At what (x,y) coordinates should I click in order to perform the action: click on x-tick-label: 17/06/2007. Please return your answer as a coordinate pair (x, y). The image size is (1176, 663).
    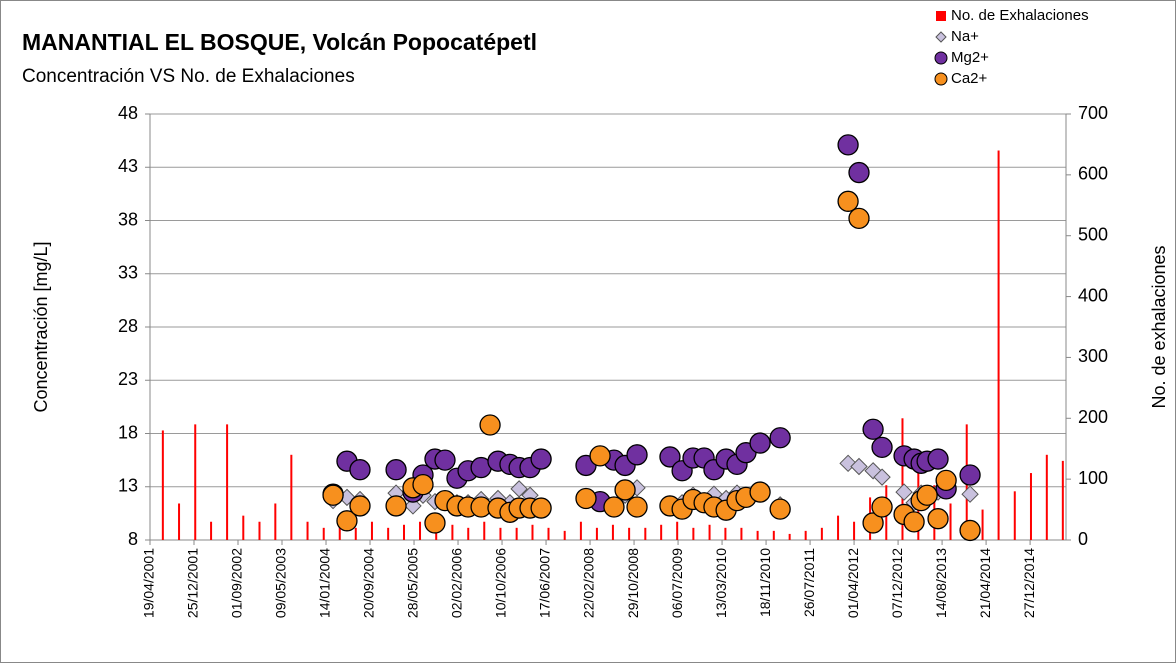
    Looking at the image, I should click on (545, 583).